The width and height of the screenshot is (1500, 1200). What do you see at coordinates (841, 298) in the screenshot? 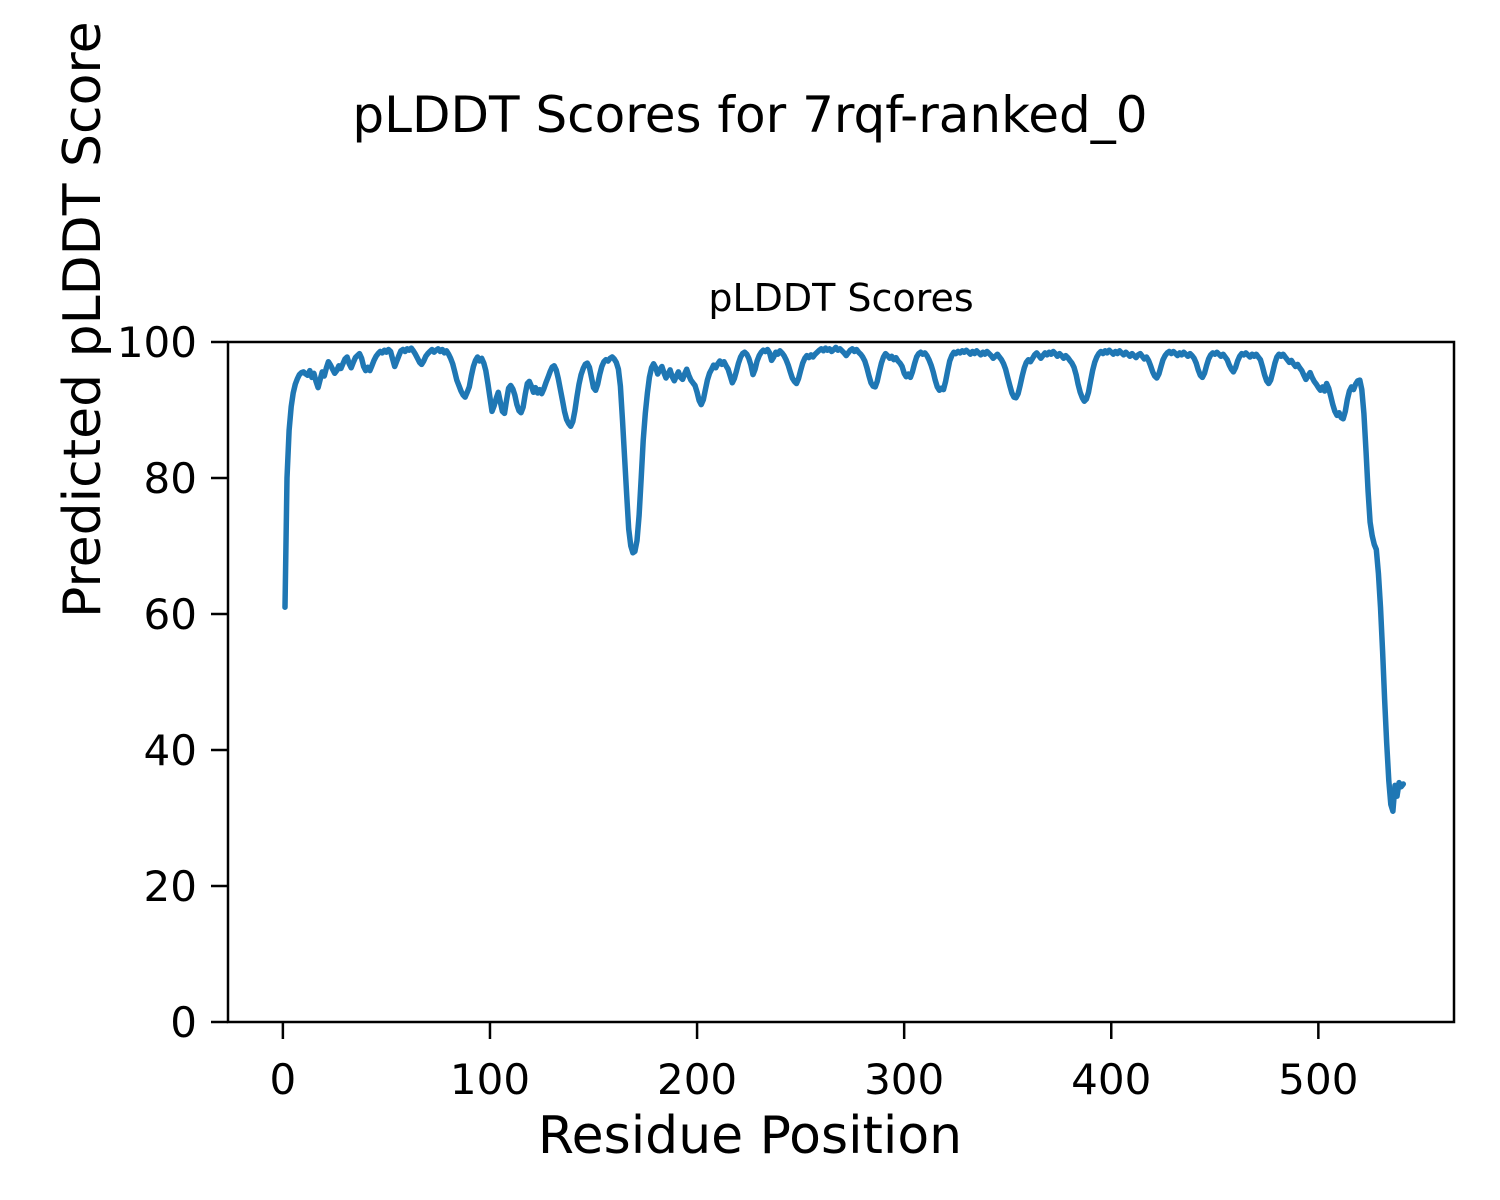
I see `axes-title: pLDDT Scores` at bounding box center [841, 298].